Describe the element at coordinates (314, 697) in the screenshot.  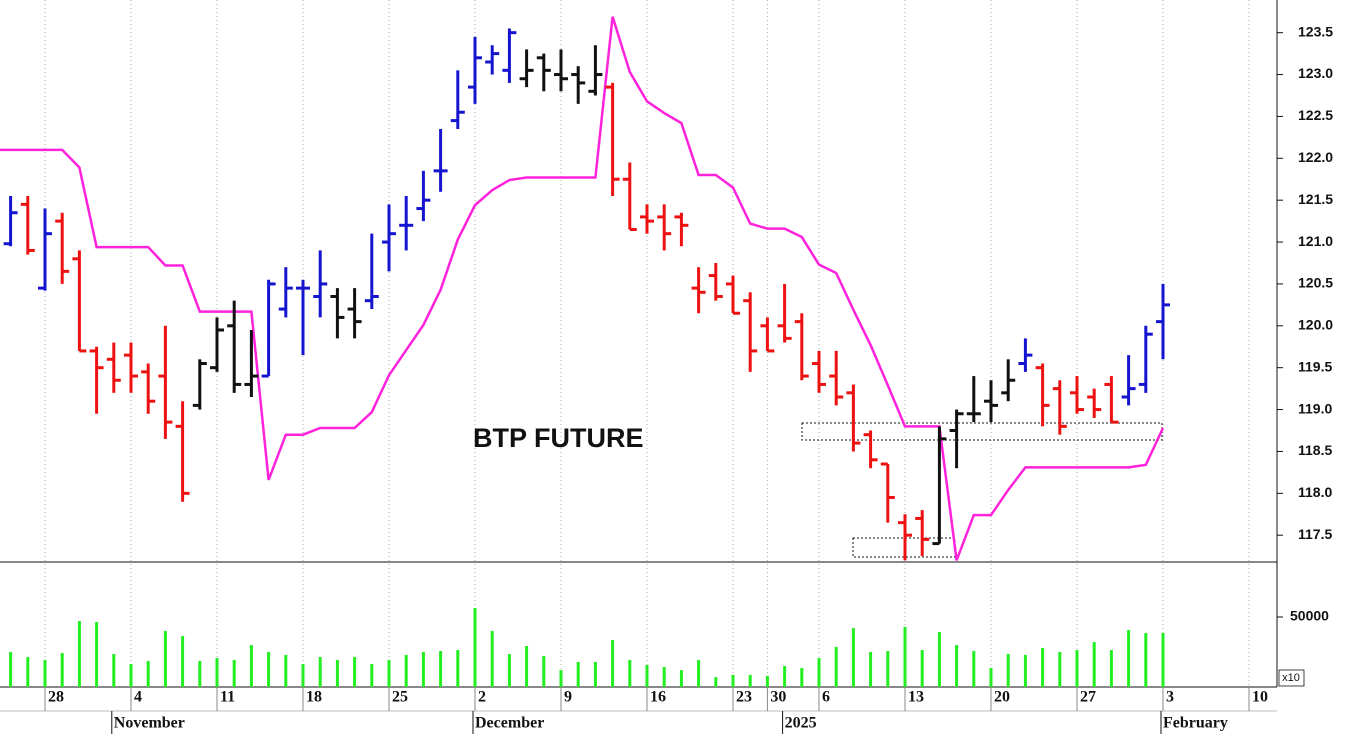
I see `x-tick-label: 18` at that location.